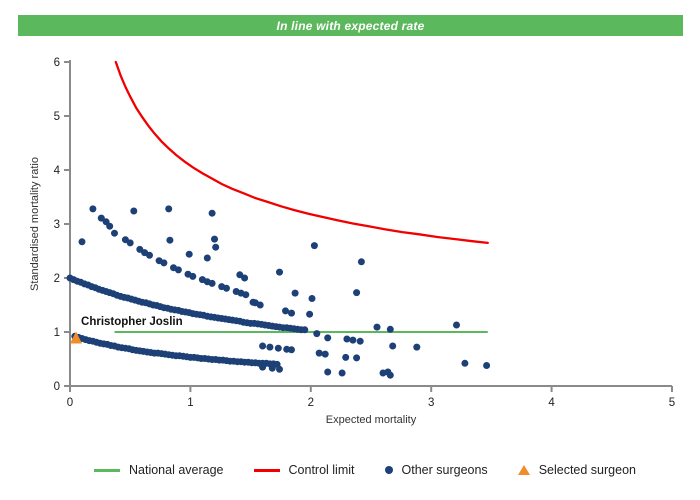  What do you see at coordinates (266, 470) in the screenshot?
I see `control-limit-line-swatch` at bounding box center [266, 470].